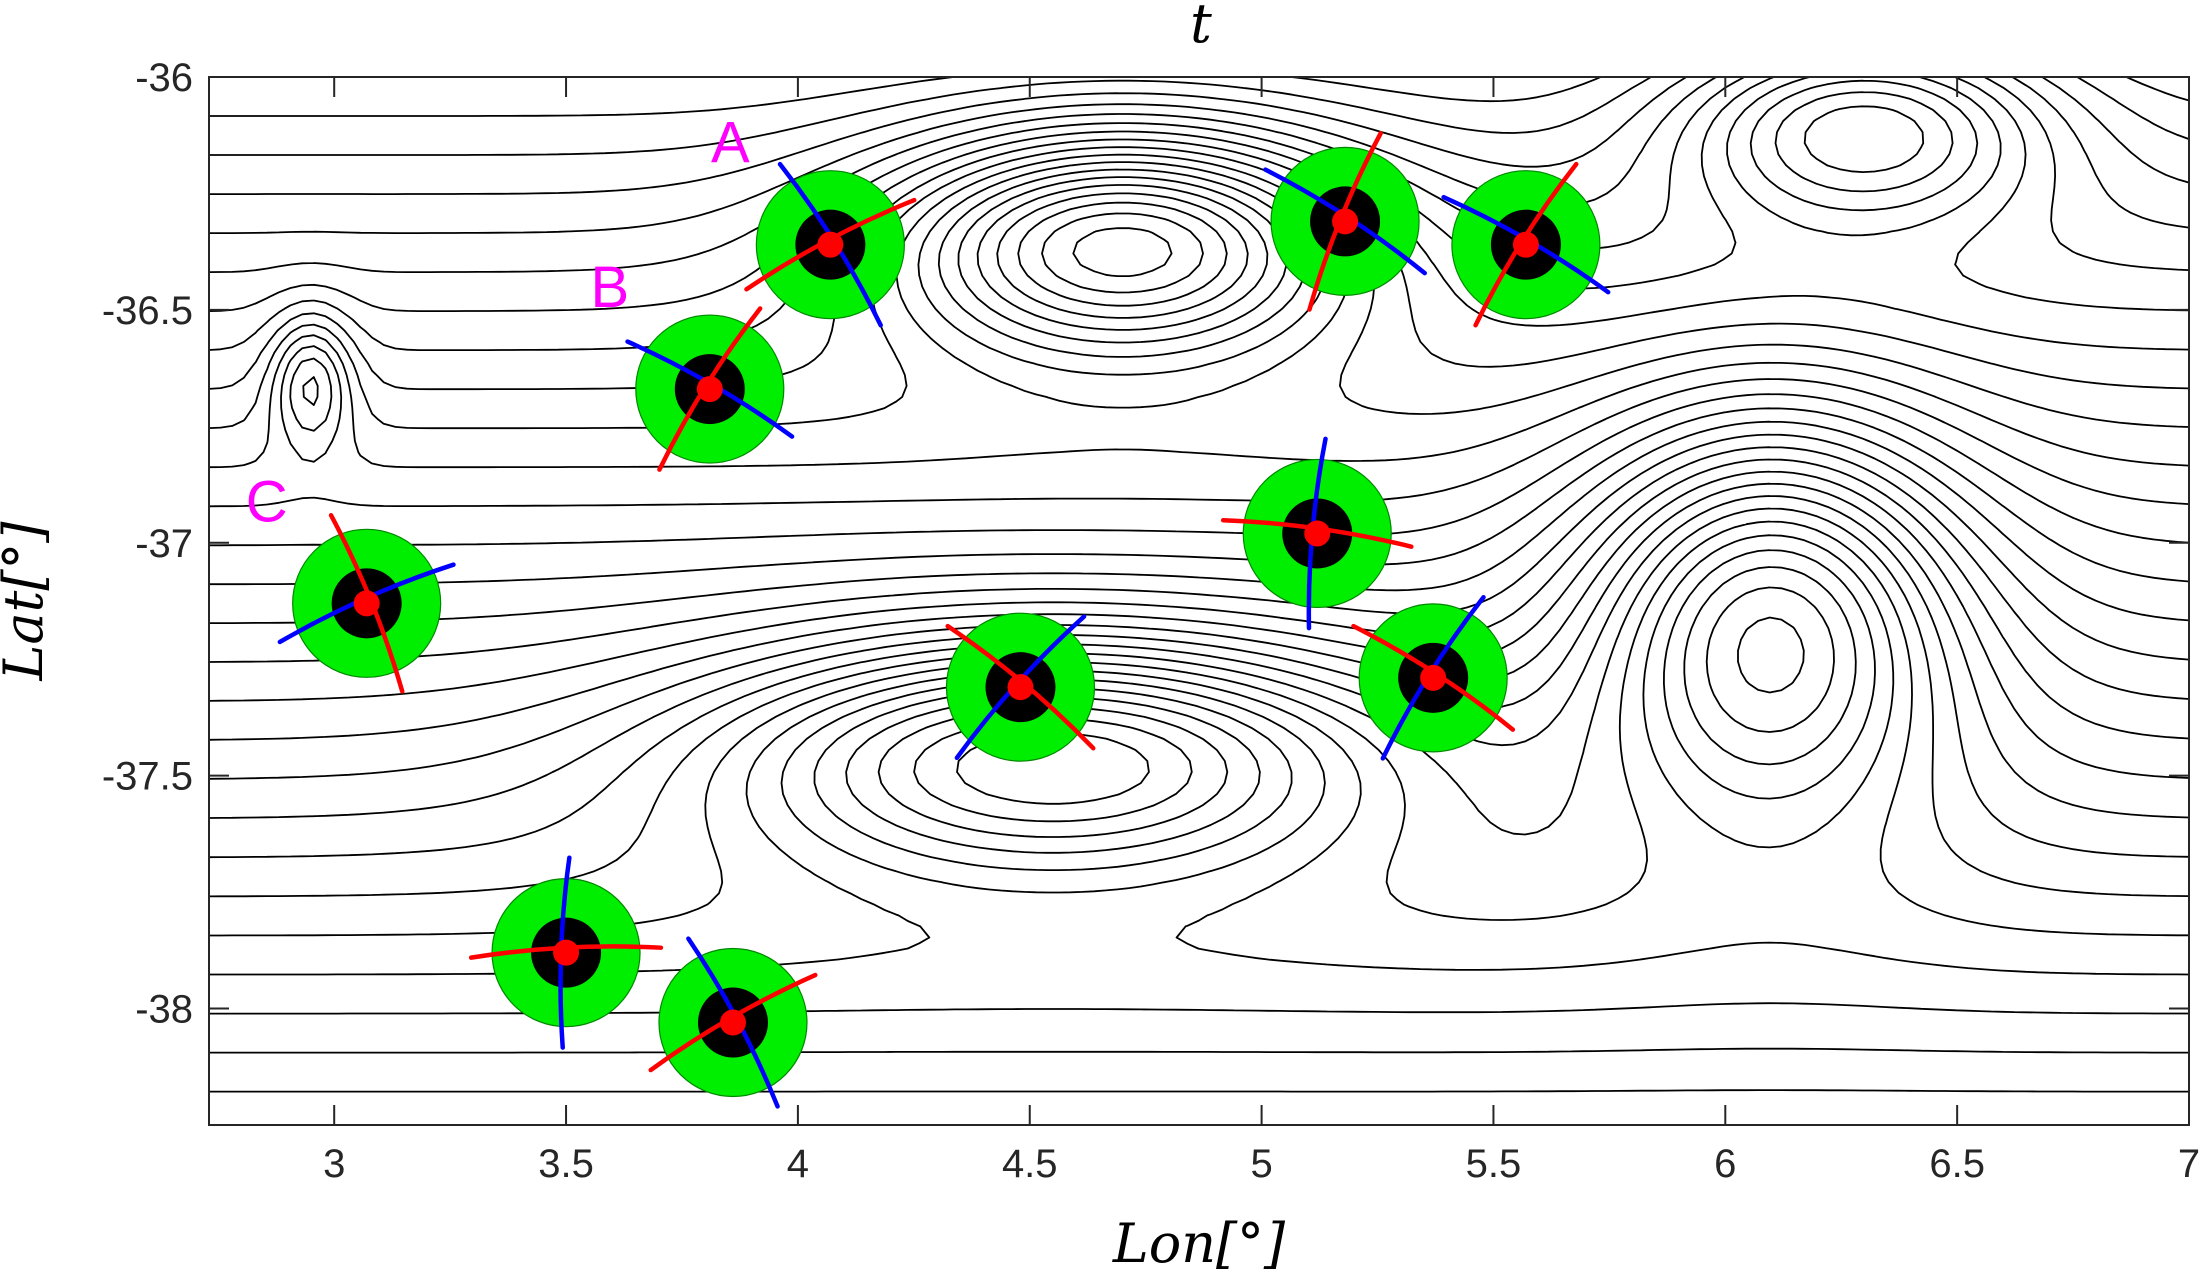  What do you see at coordinates (27, 601) in the screenshot?
I see `y-axis-title: Lat[°]` at bounding box center [27, 601].